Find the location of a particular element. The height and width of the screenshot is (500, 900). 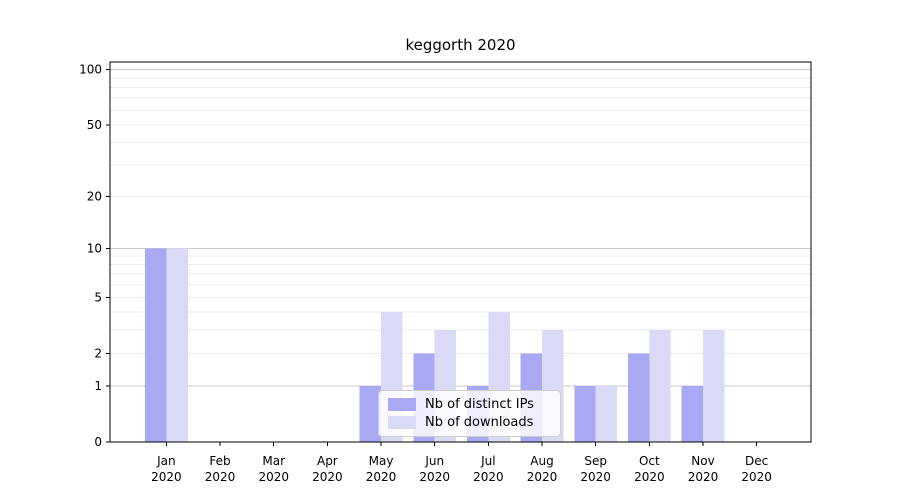

y-tick-label: 20 is located at coordinates (94, 196).